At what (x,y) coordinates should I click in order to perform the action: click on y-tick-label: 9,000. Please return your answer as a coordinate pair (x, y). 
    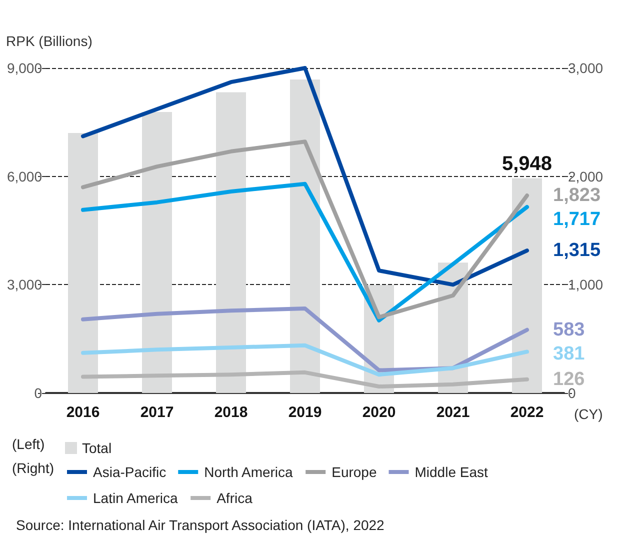
    Looking at the image, I should click on (24, 68).